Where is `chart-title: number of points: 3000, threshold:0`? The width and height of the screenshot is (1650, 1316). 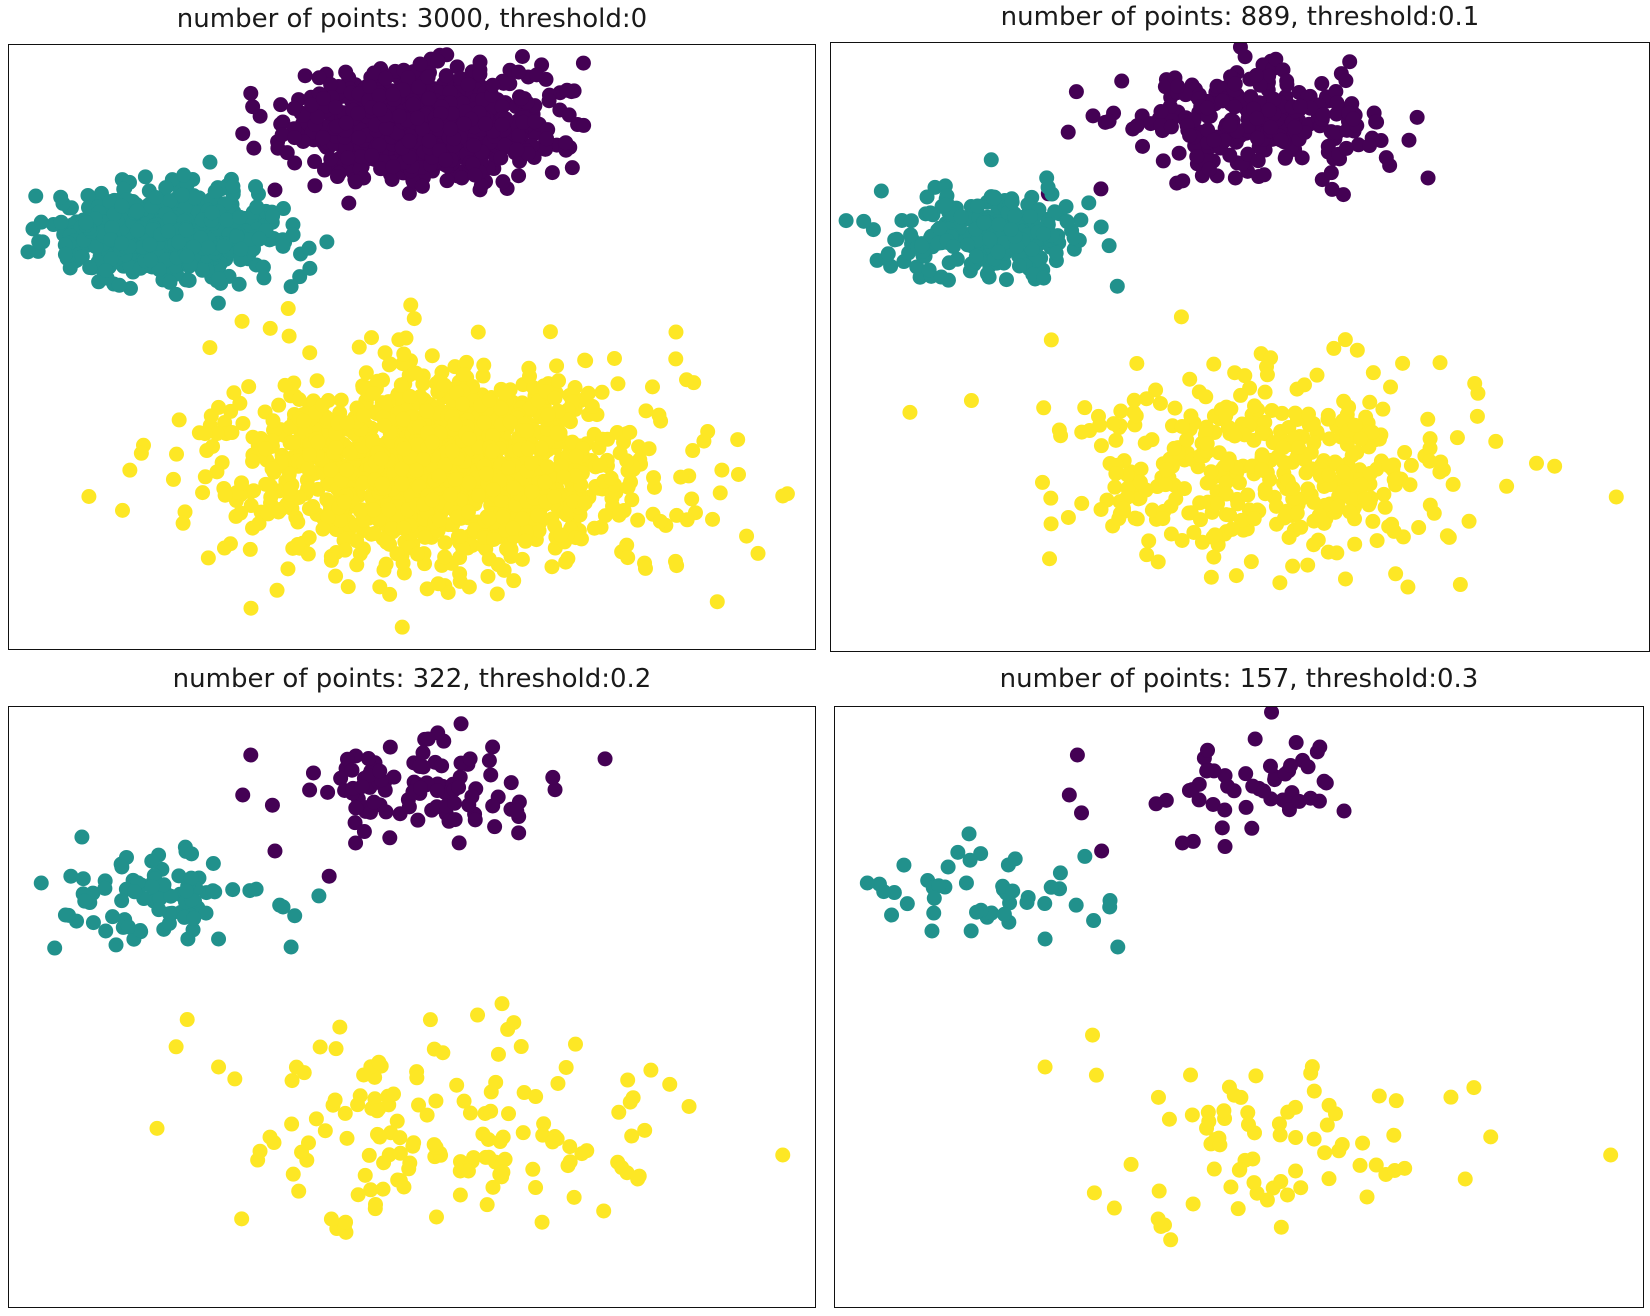 chart-title: number of points: 3000, threshold:0 is located at coordinates (412, 19).